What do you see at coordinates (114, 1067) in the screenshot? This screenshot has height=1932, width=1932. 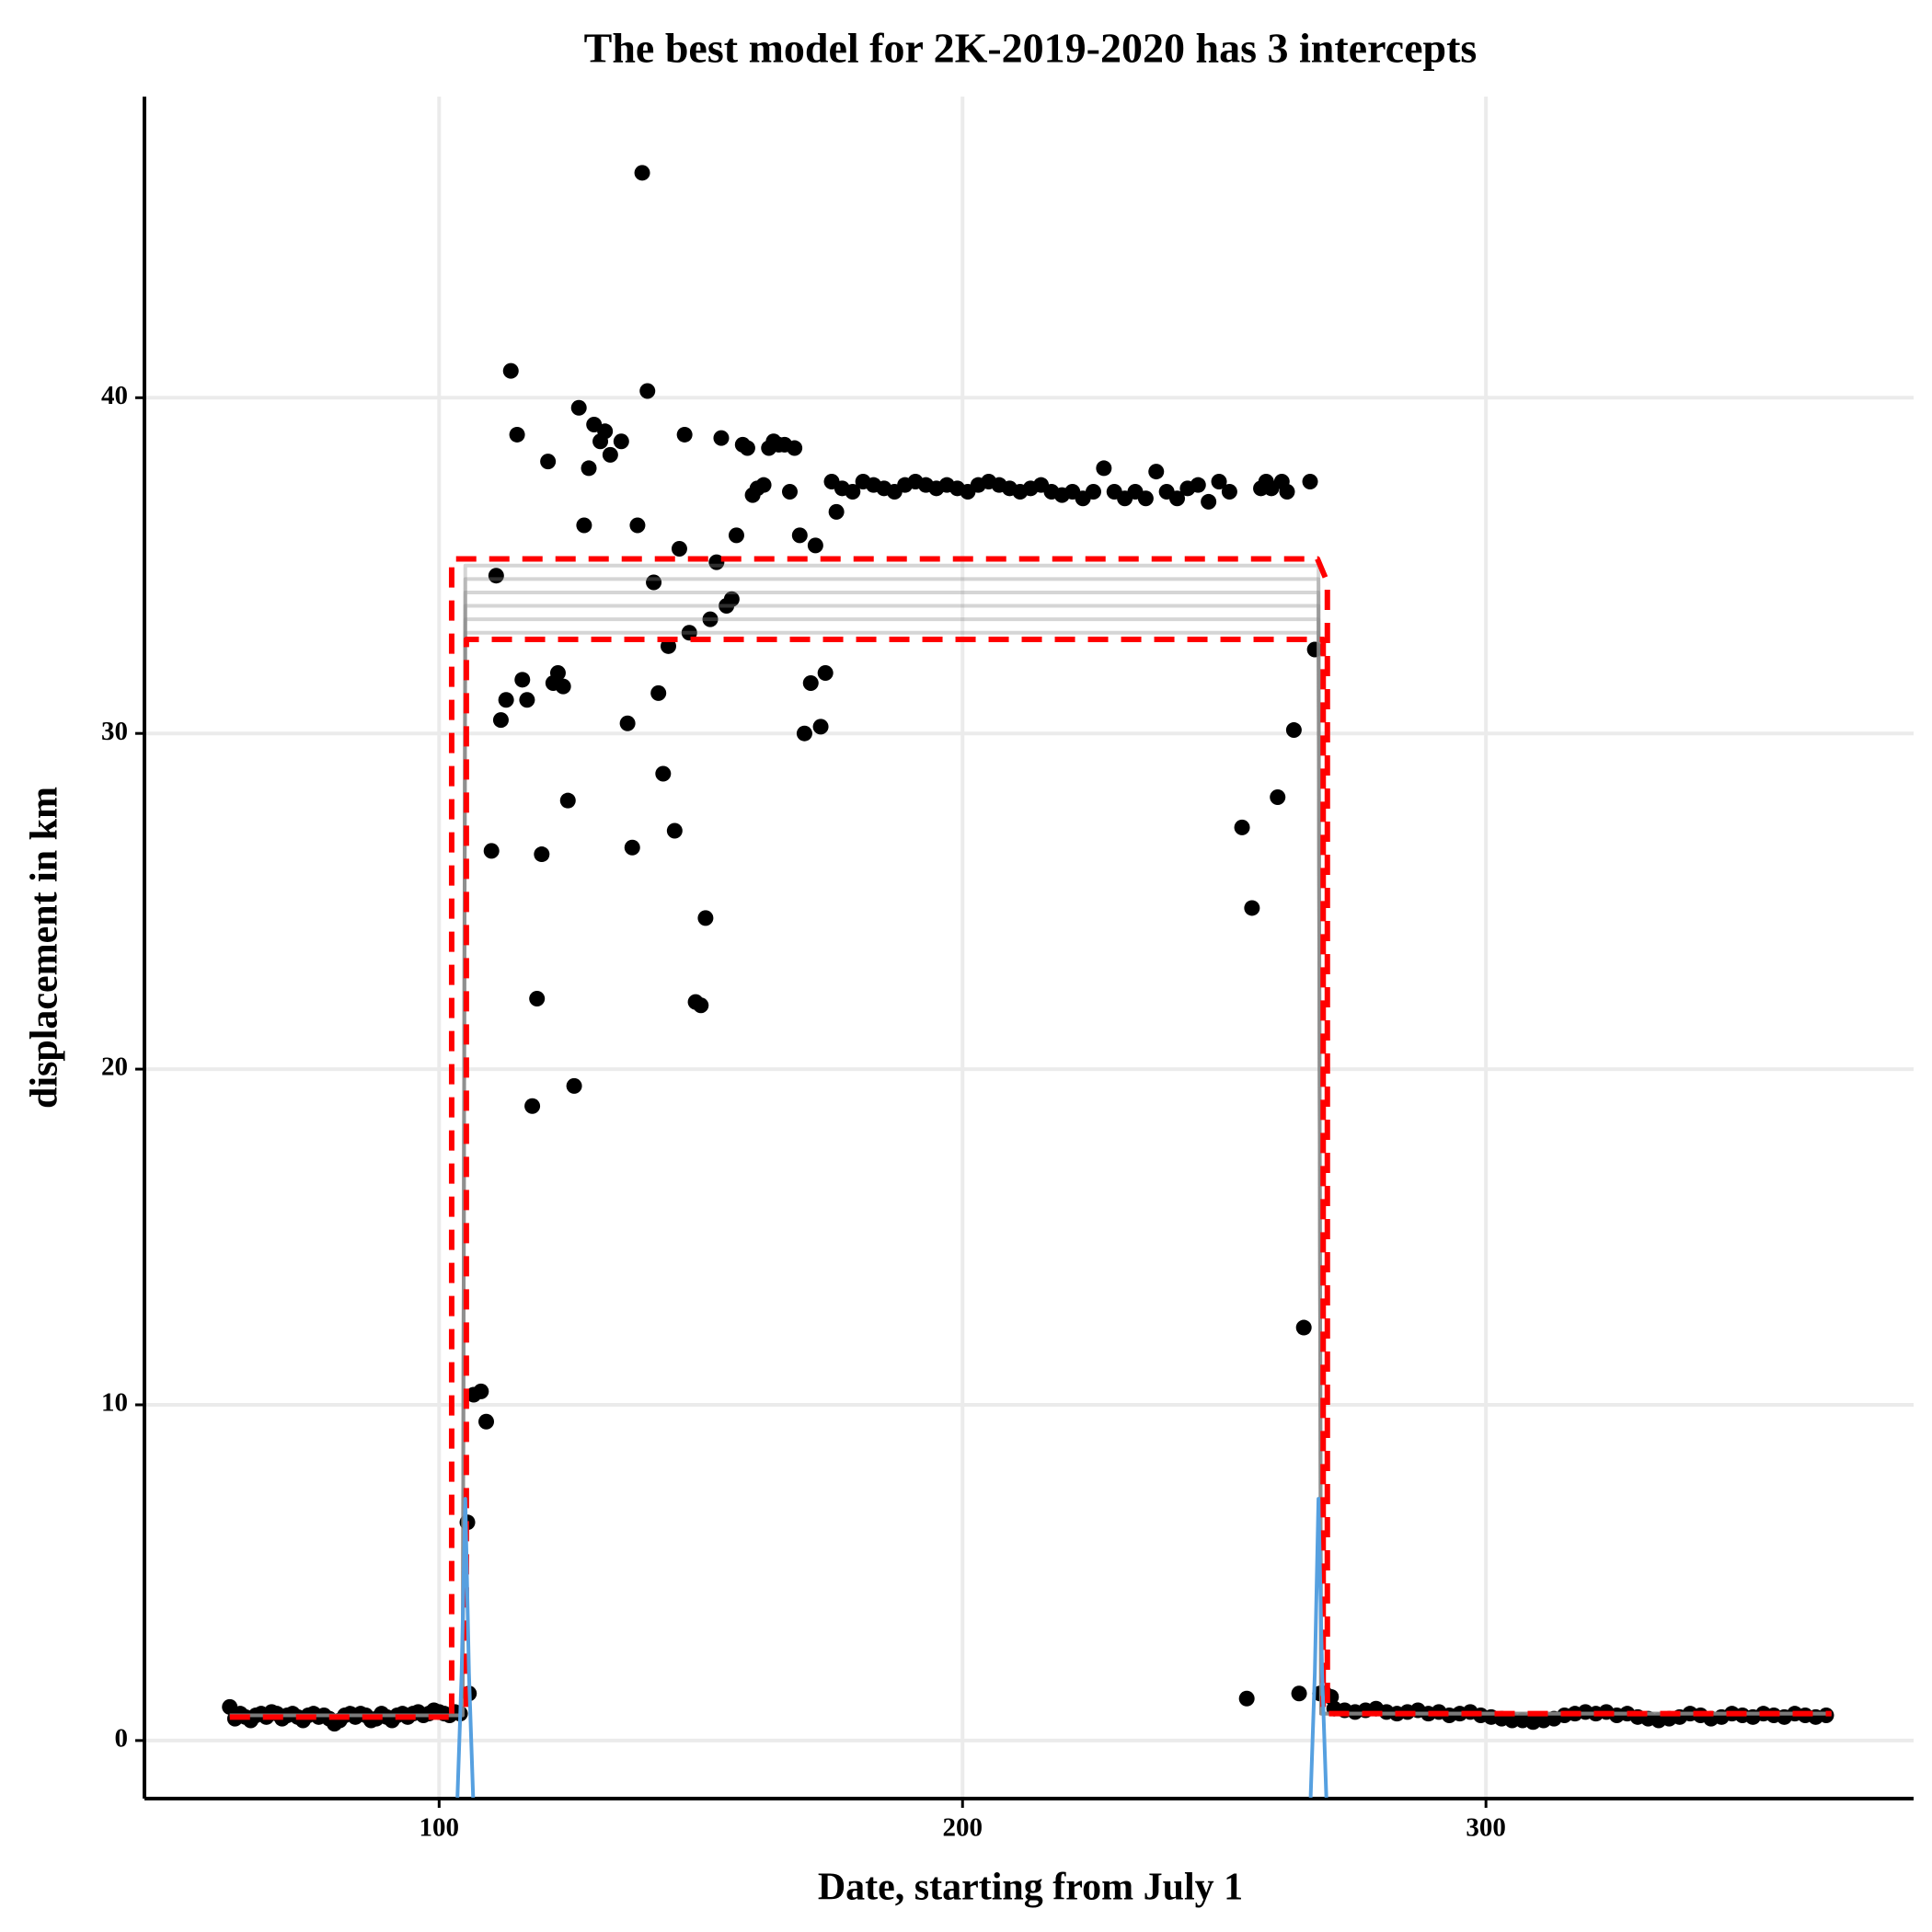 I see `y-tick-label: 20` at bounding box center [114, 1067].